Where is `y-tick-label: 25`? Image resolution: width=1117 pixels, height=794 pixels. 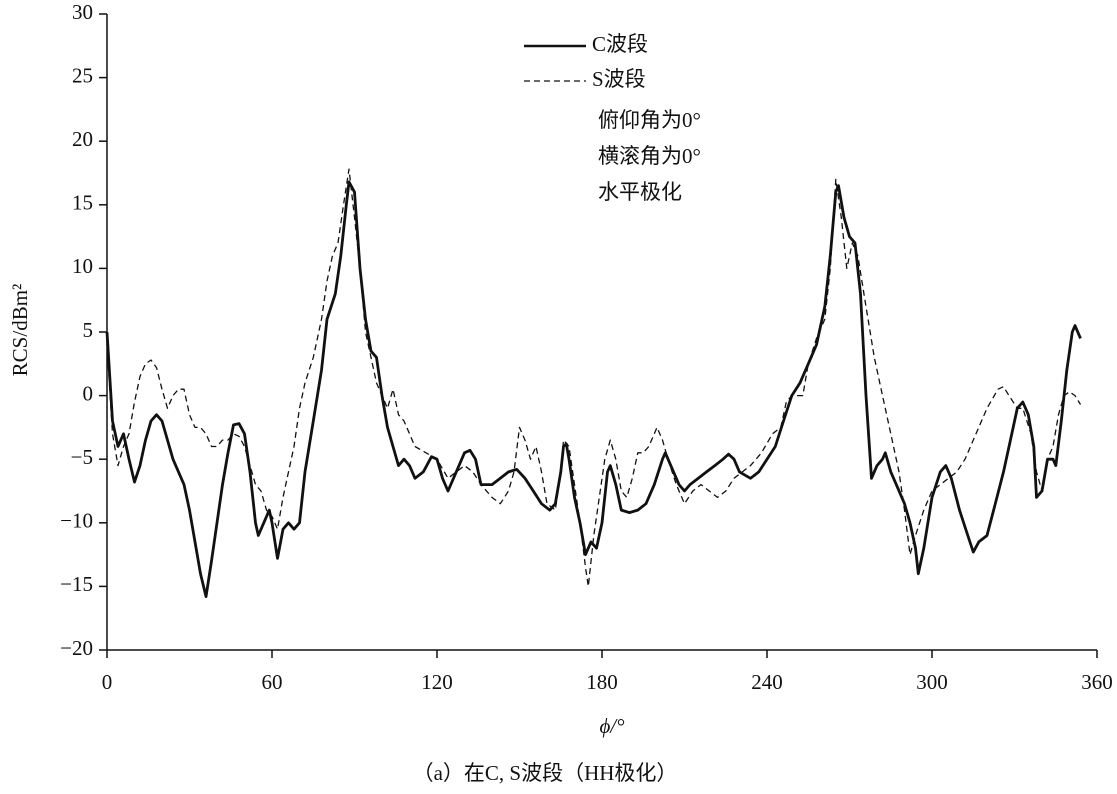 y-tick-label: 25 is located at coordinates (82, 75).